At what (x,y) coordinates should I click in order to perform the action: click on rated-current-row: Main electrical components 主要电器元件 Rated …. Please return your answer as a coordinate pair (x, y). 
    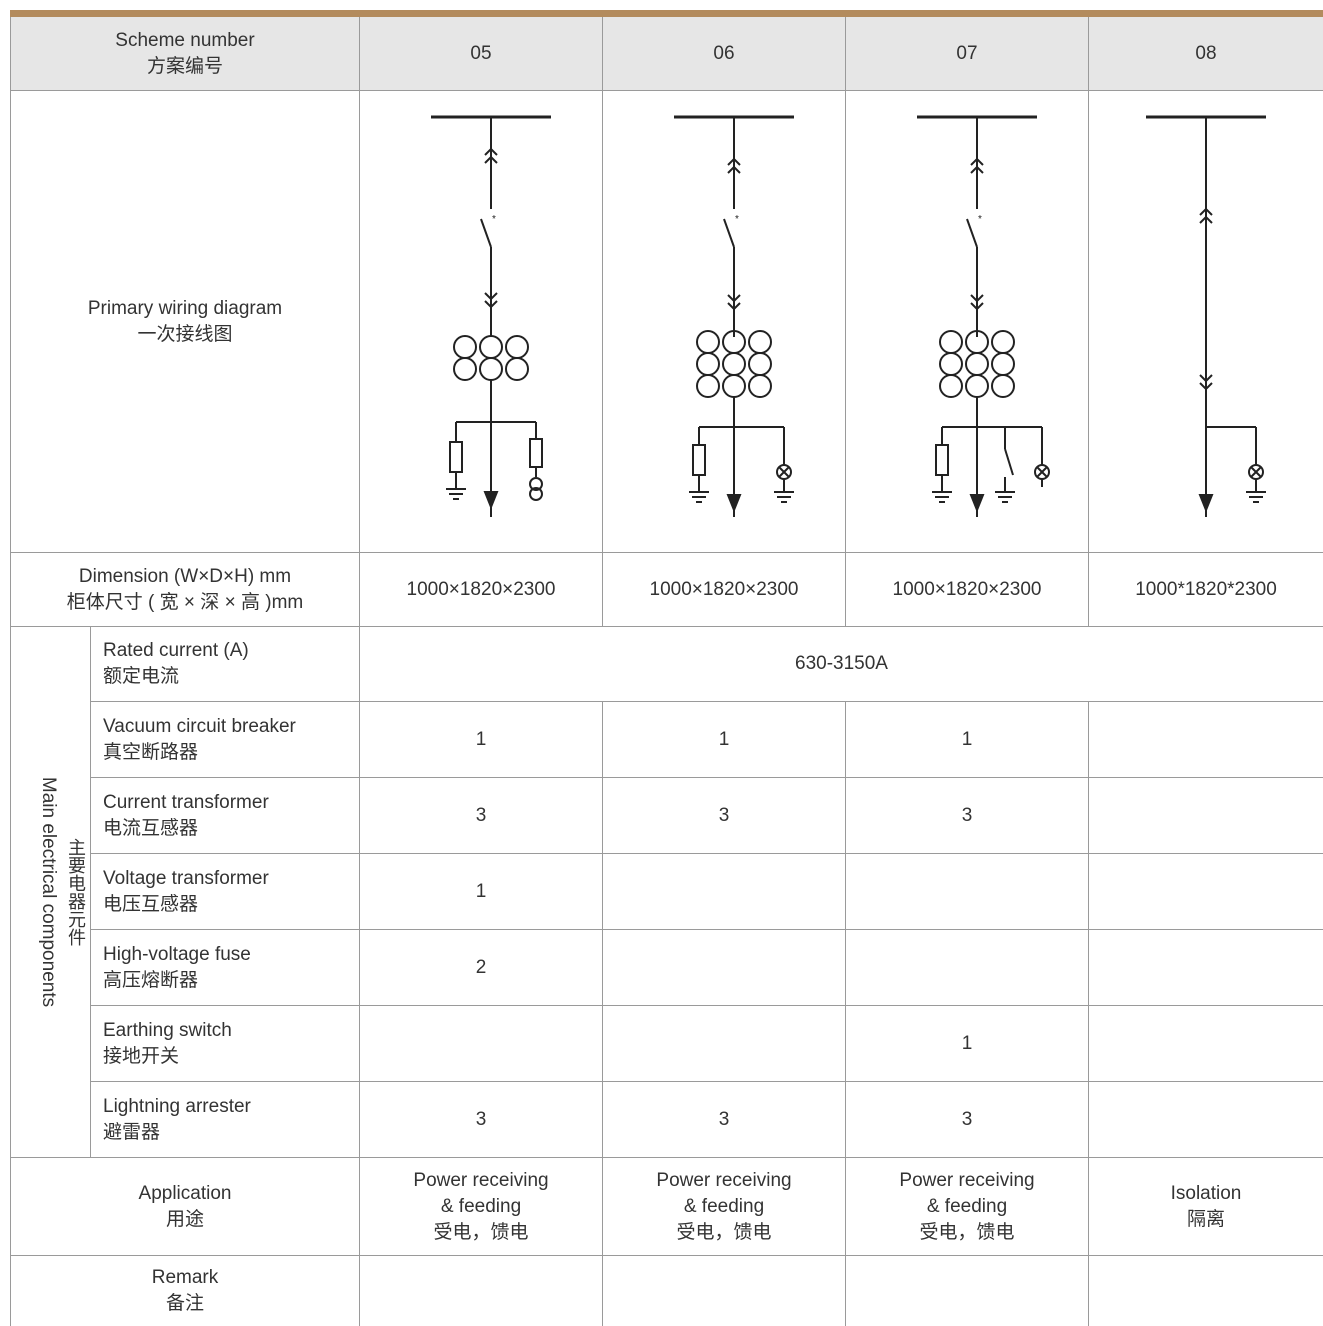
    Looking at the image, I should click on (667, 664).